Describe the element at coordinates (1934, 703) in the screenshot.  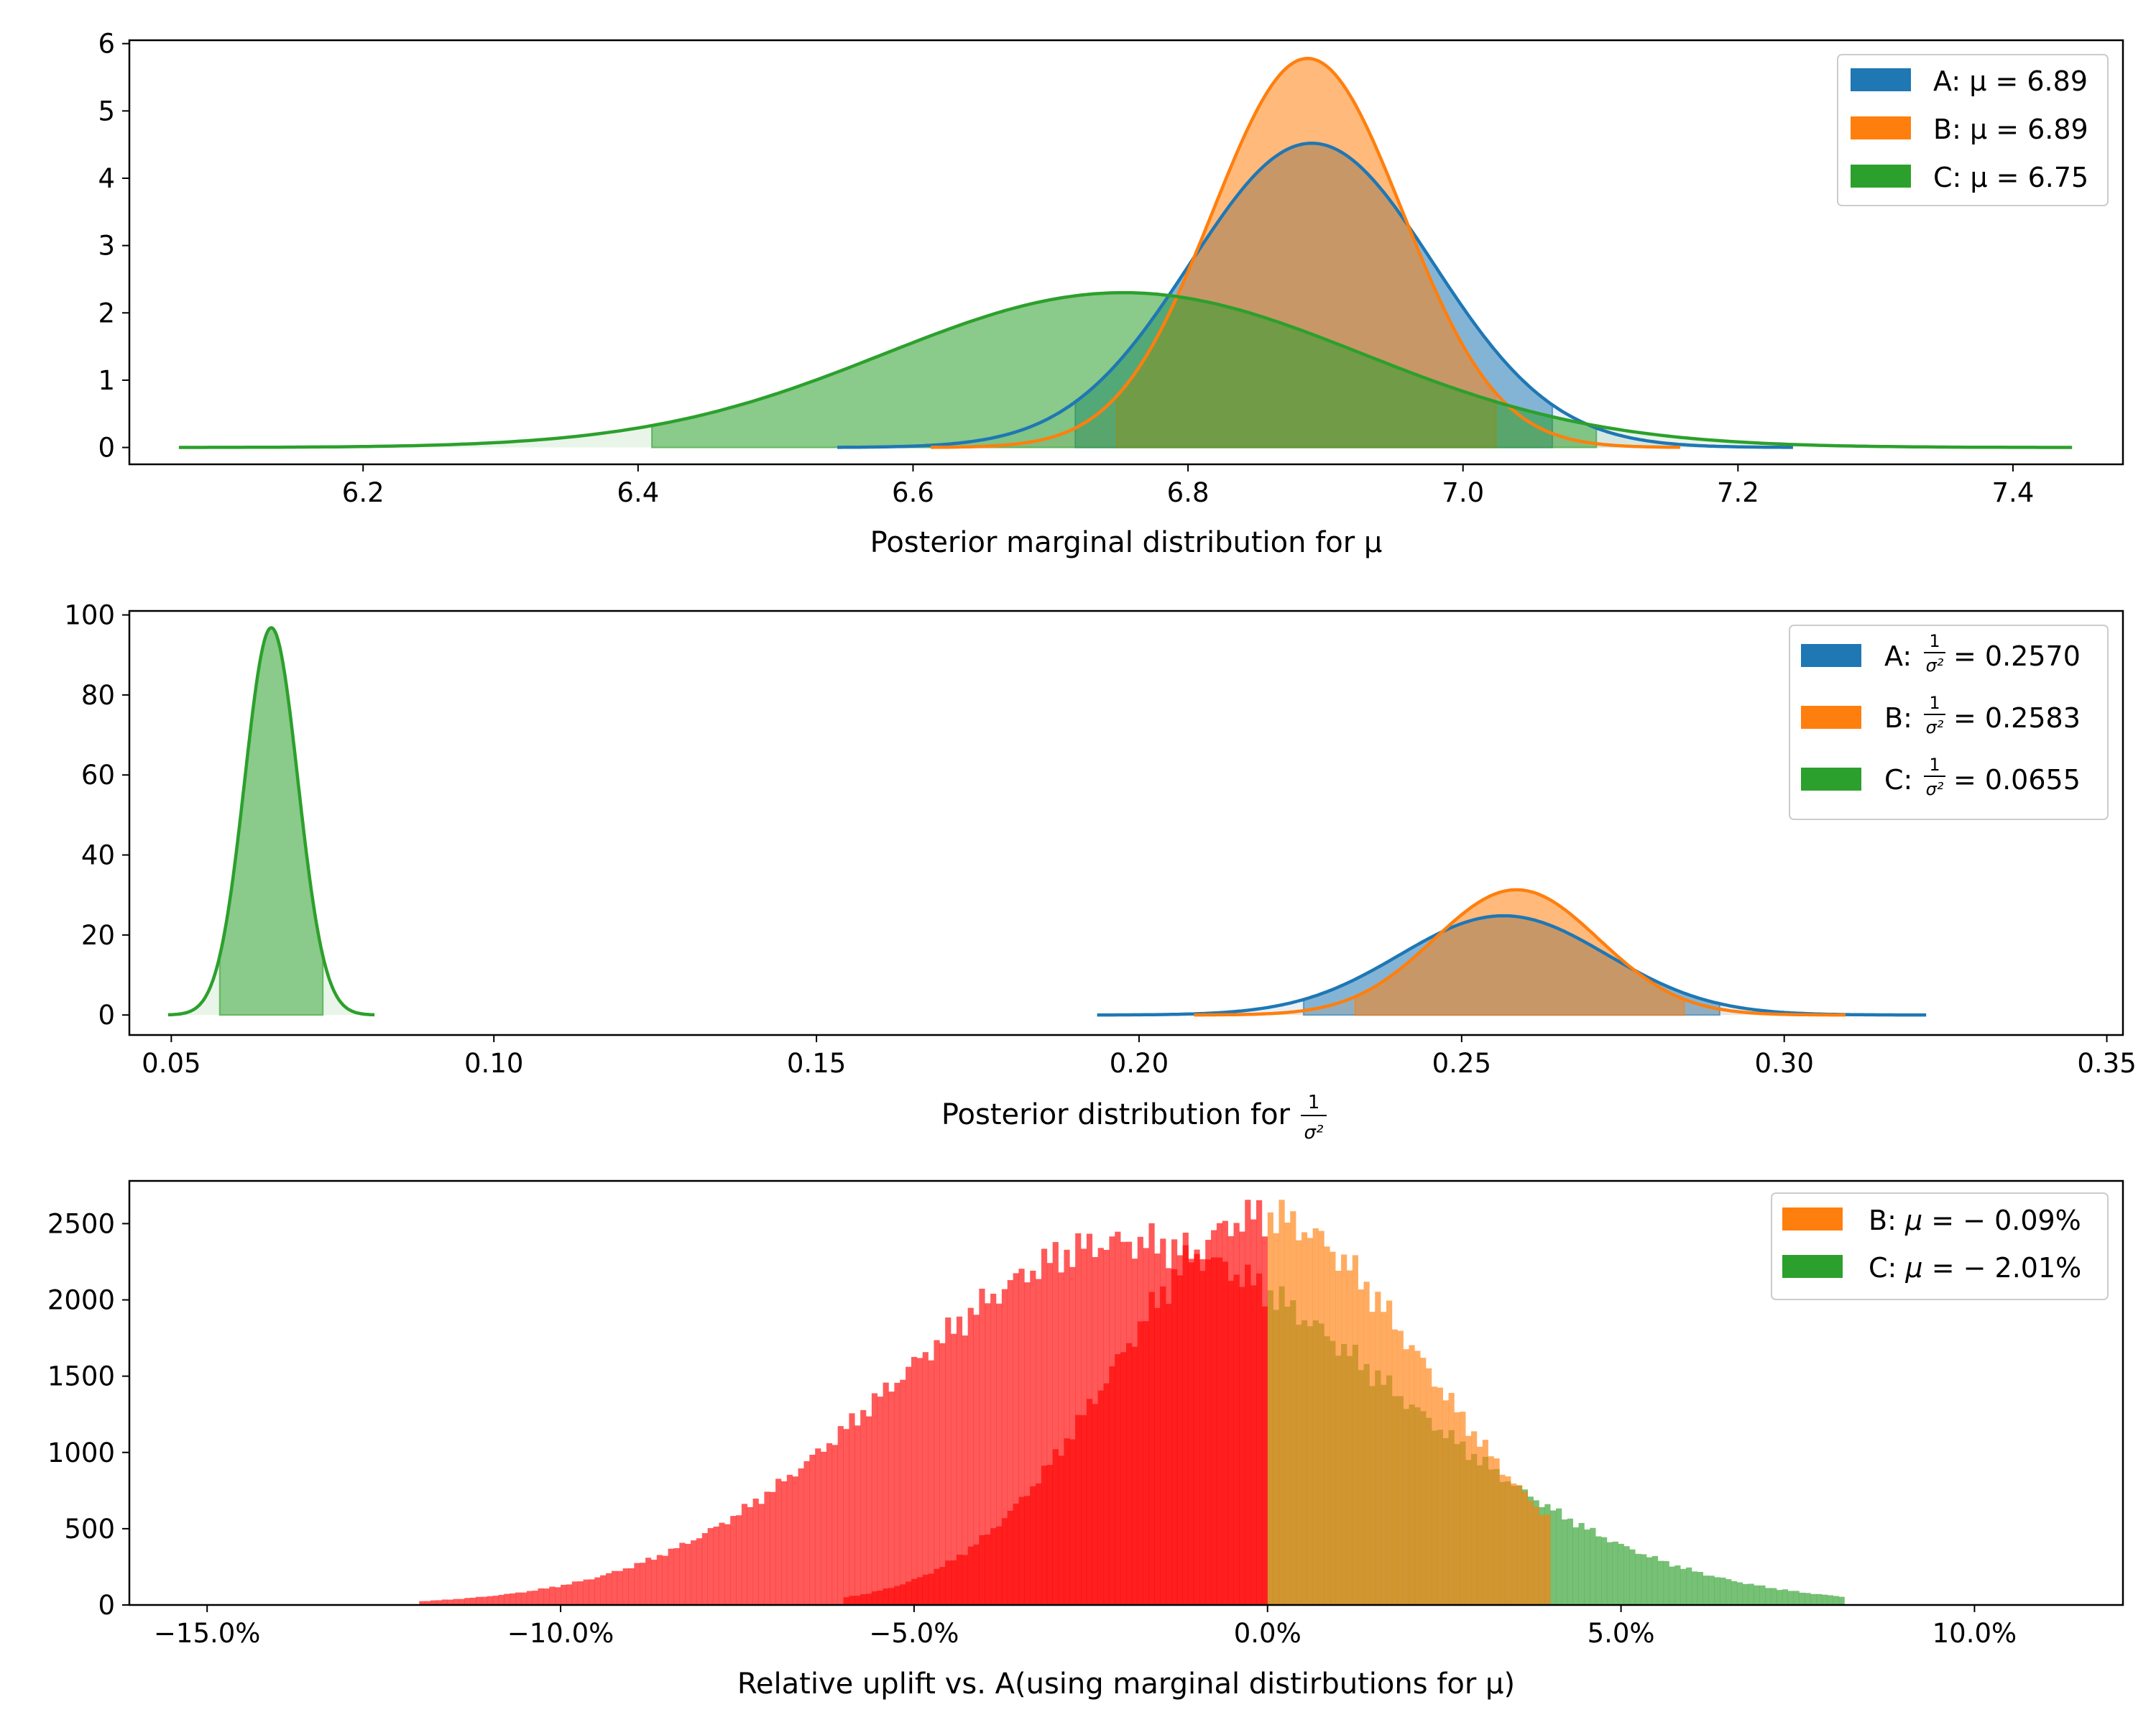
I see `svg-text: 1` at that location.